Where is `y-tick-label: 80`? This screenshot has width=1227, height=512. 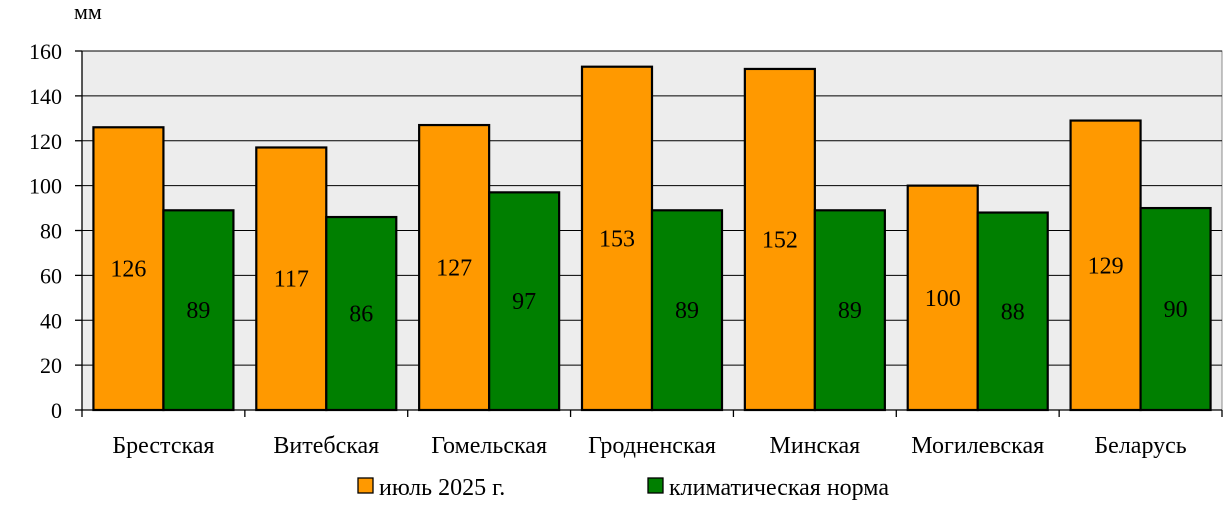 y-tick-label: 80 is located at coordinates (51, 231).